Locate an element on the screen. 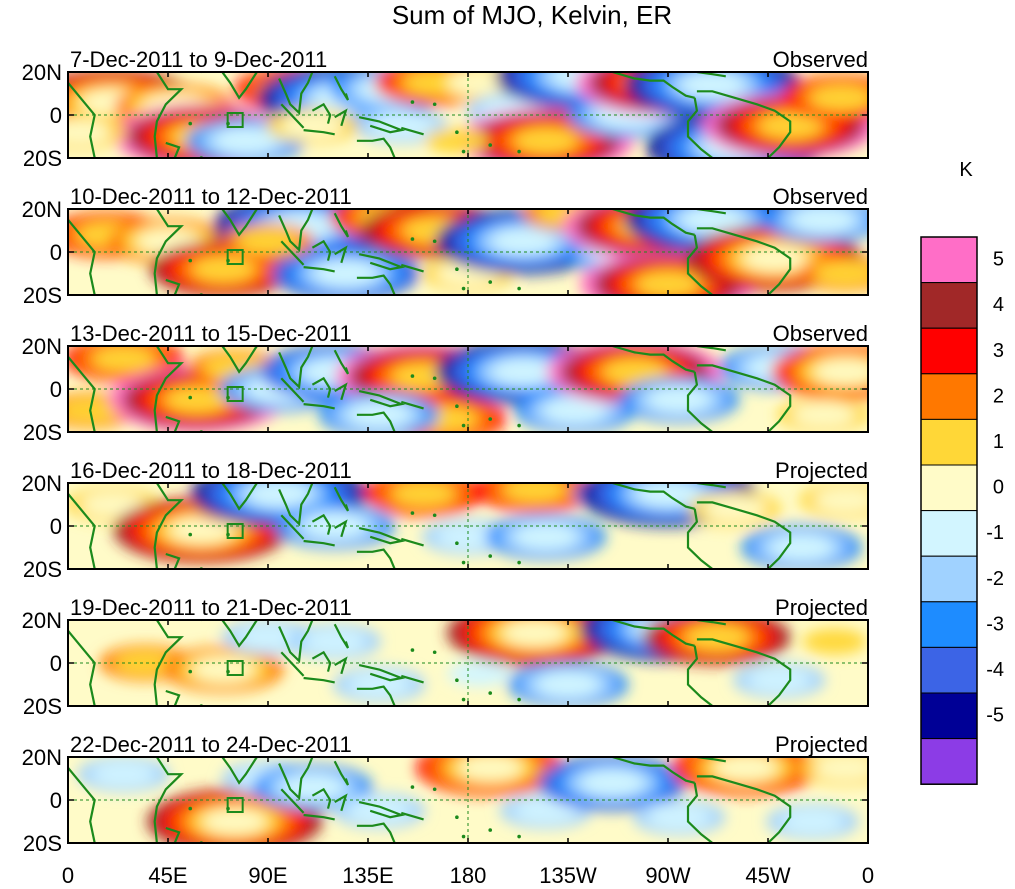 This screenshot has height=889, width=1015. colorbar-tick-label: 5 is located at coordinates (998, 260).